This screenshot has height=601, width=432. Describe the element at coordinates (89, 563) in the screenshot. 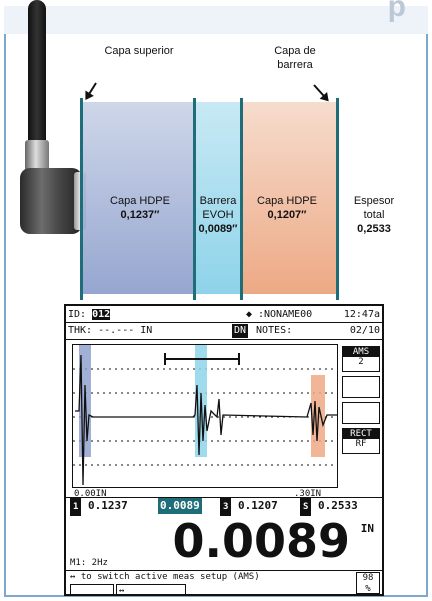

I see `mode-text: M1: 2Hz` at that location.